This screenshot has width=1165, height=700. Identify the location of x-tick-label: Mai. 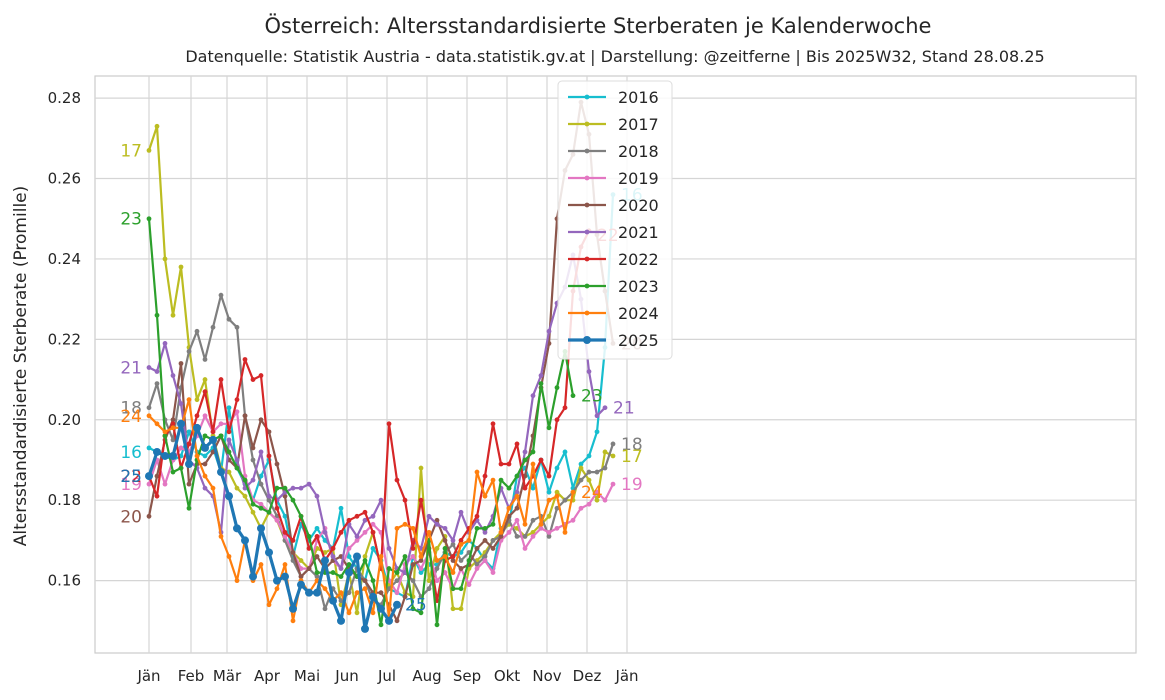
(307, 676).